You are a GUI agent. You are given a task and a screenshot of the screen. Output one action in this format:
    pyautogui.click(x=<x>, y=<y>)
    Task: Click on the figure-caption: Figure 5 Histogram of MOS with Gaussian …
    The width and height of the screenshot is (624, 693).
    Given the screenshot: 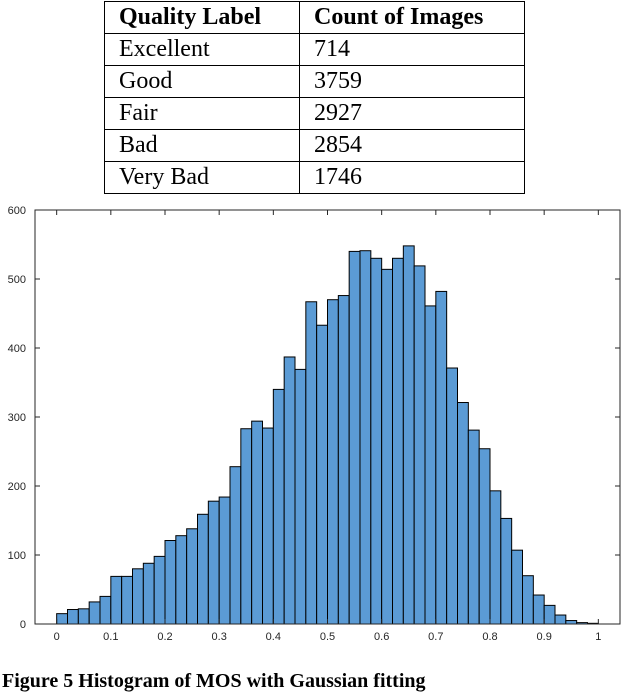 What is the action you would take?
    pyautogui.click(x=214, y=681)
    